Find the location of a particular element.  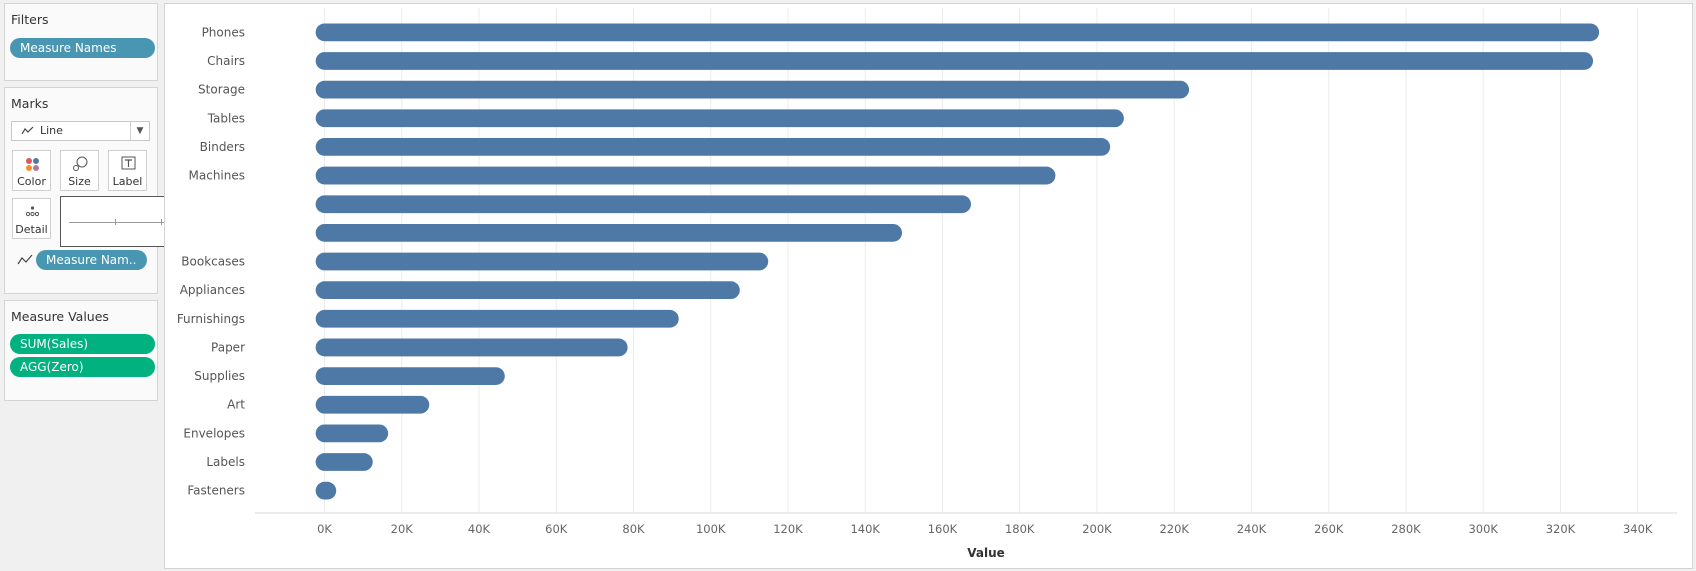

mark-type-dropdown: Line ▼ is located at coordinates (80, 131).